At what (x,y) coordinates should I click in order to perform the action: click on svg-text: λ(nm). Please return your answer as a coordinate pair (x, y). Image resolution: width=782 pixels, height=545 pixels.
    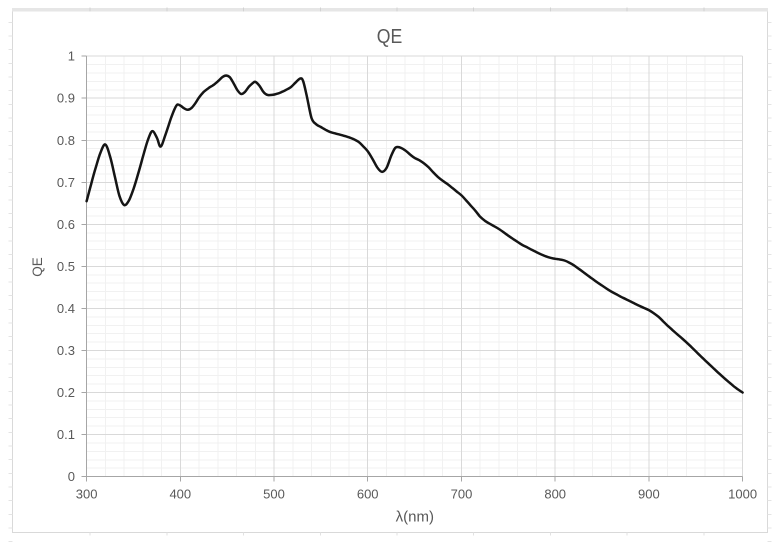
    Looking at the image, I should click on (415, 517).